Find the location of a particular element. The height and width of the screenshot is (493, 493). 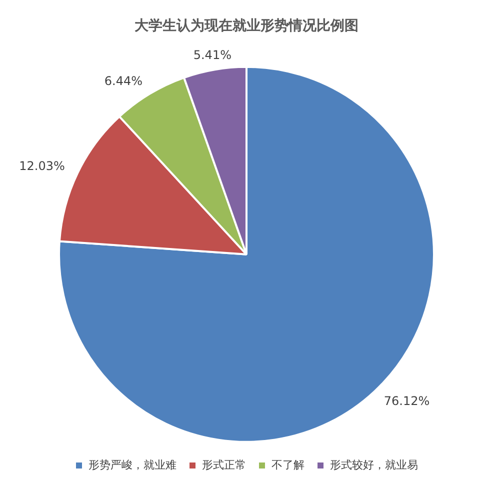

chart-title: 大学生认为现在就业形势情况比例图 is located at coordinates (246, 26).